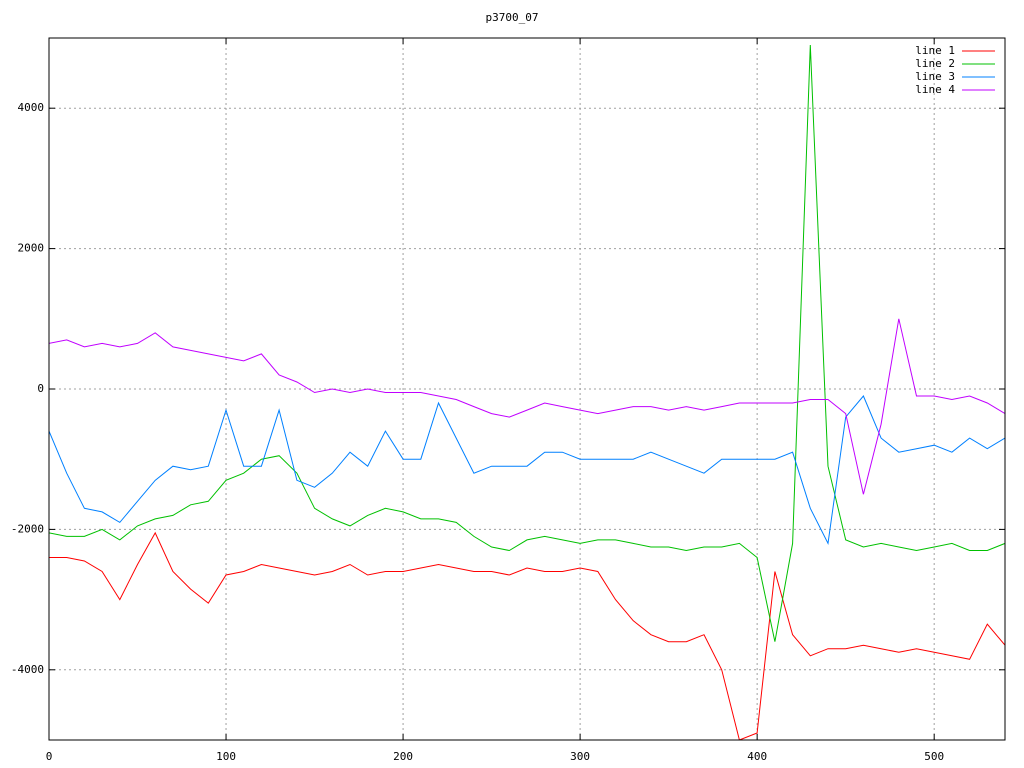 This screenshot has width=1024, height=768. Describe the element at coordinates (27, 669) in the screenshot. I see `y-tick-label: -4000` at that location.